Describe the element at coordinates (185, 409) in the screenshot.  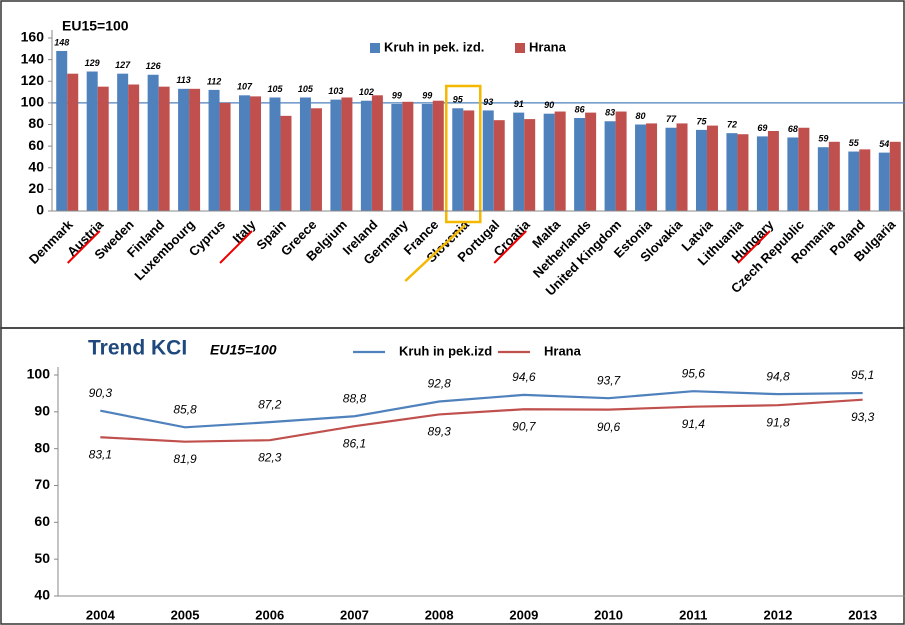
I see `data-label: 85,8` at that location.